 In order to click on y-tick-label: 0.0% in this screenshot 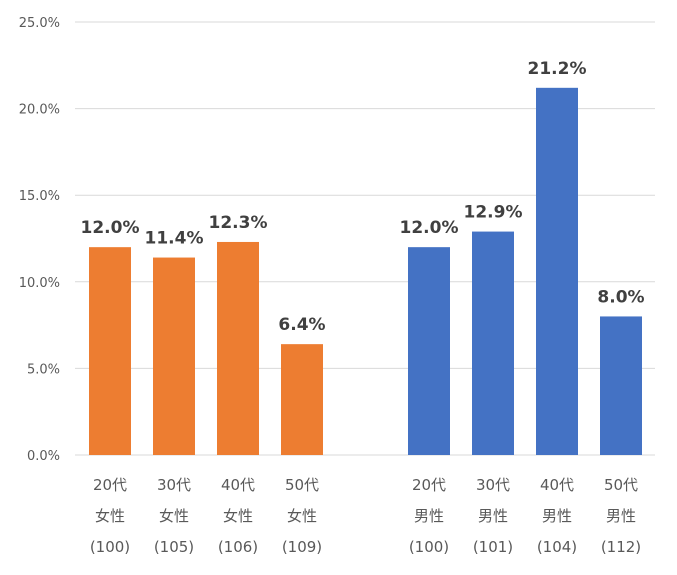, I will do `click(43, 456)`.